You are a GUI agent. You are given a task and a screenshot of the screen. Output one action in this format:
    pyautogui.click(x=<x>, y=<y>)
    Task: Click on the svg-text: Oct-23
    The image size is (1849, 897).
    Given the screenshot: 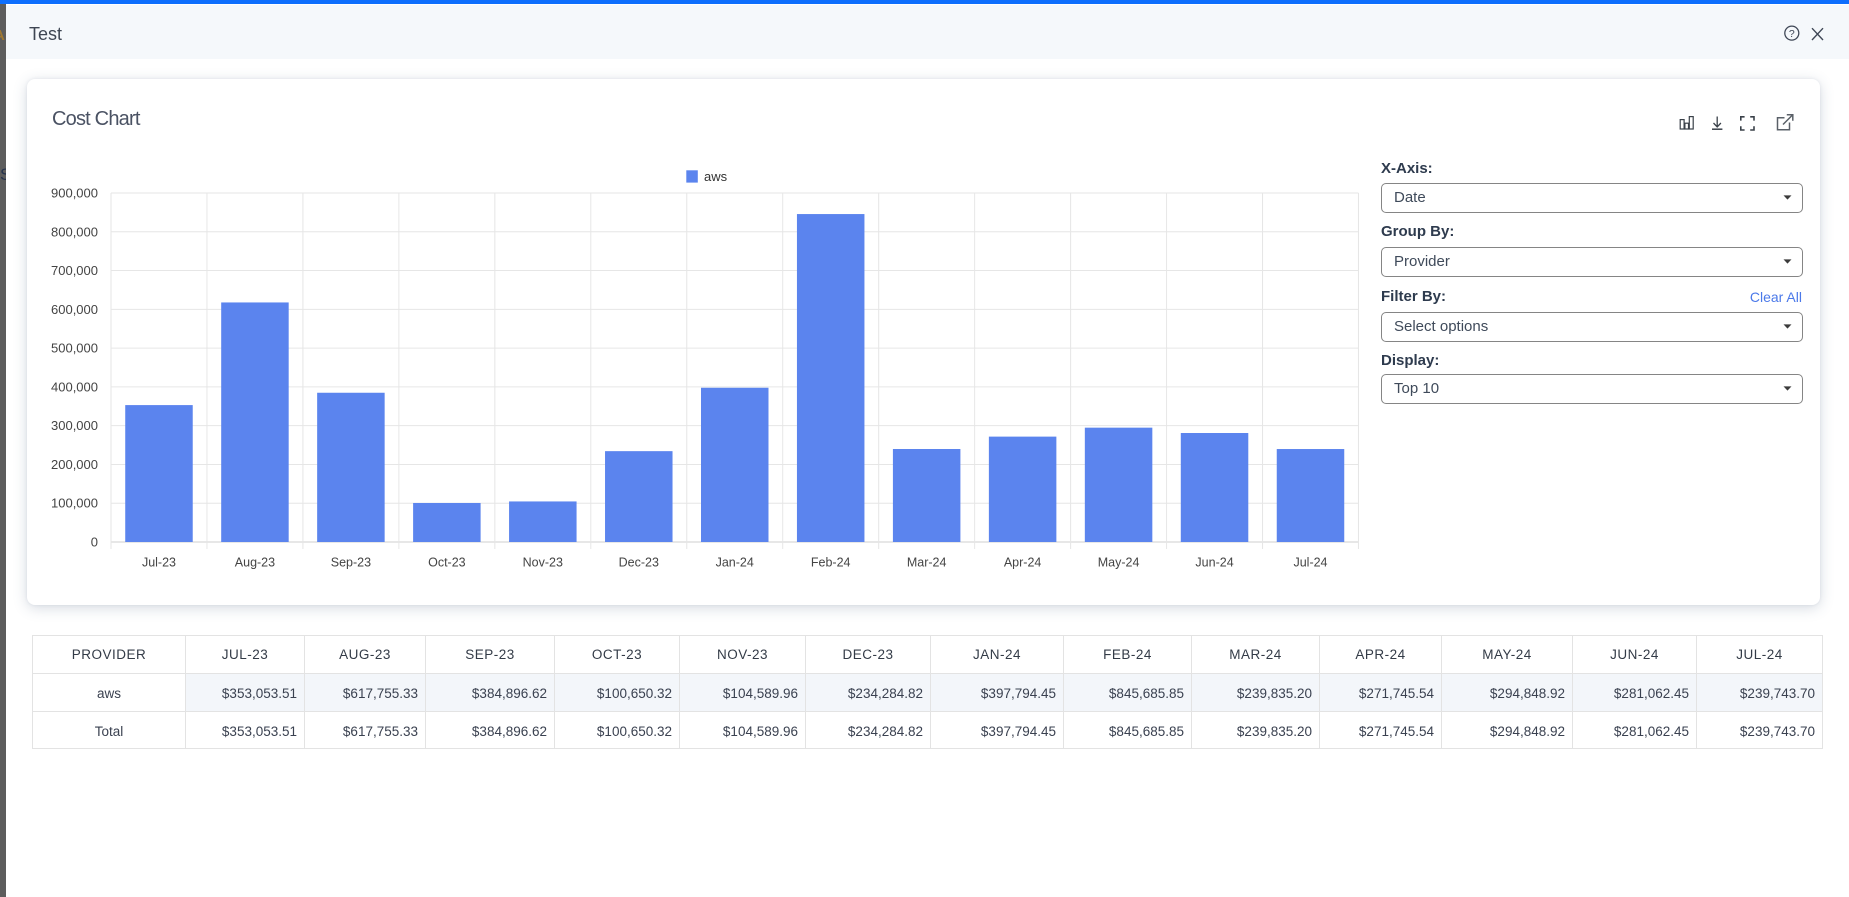 What is the action you would take?
    pyautogui.click(x=447, y=563)
    